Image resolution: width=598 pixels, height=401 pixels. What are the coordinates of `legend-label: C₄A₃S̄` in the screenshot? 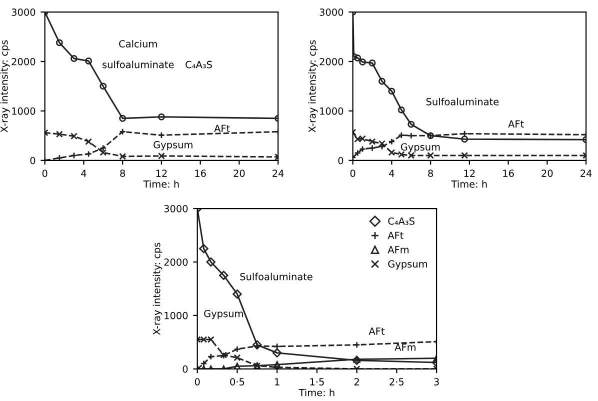 It's located at (401, 221).